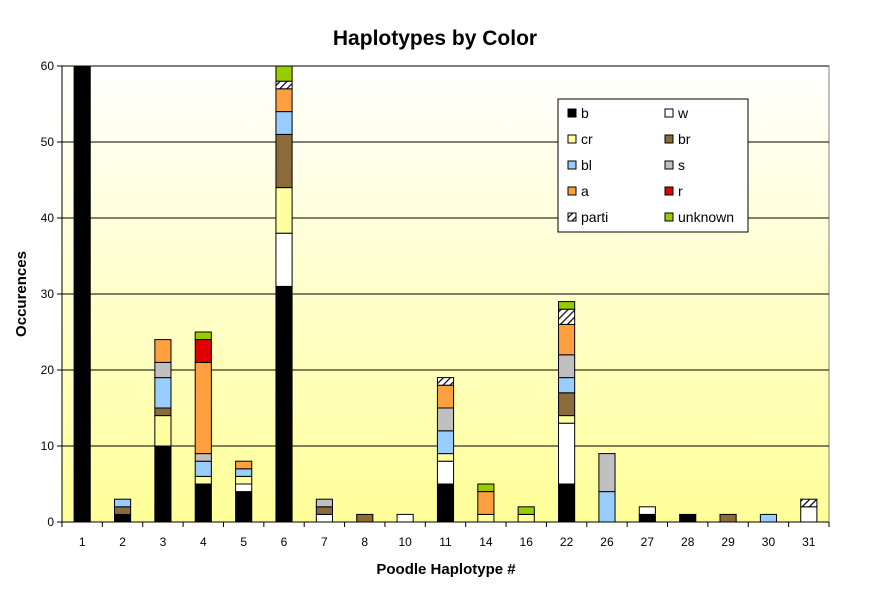  What do you see at coordinates (122, 542) in the screenshot?
I see `x-tick-label: 2` at bounding box center [122, 542].